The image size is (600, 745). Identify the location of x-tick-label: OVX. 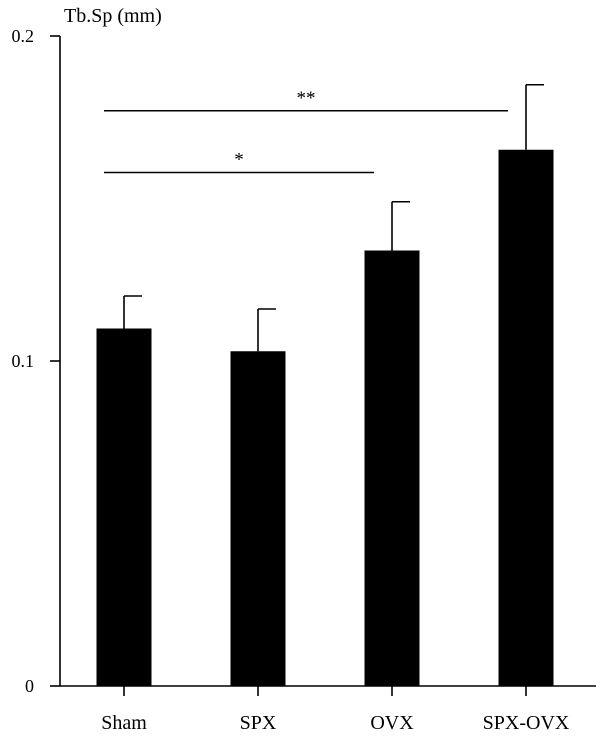
(392, 723).